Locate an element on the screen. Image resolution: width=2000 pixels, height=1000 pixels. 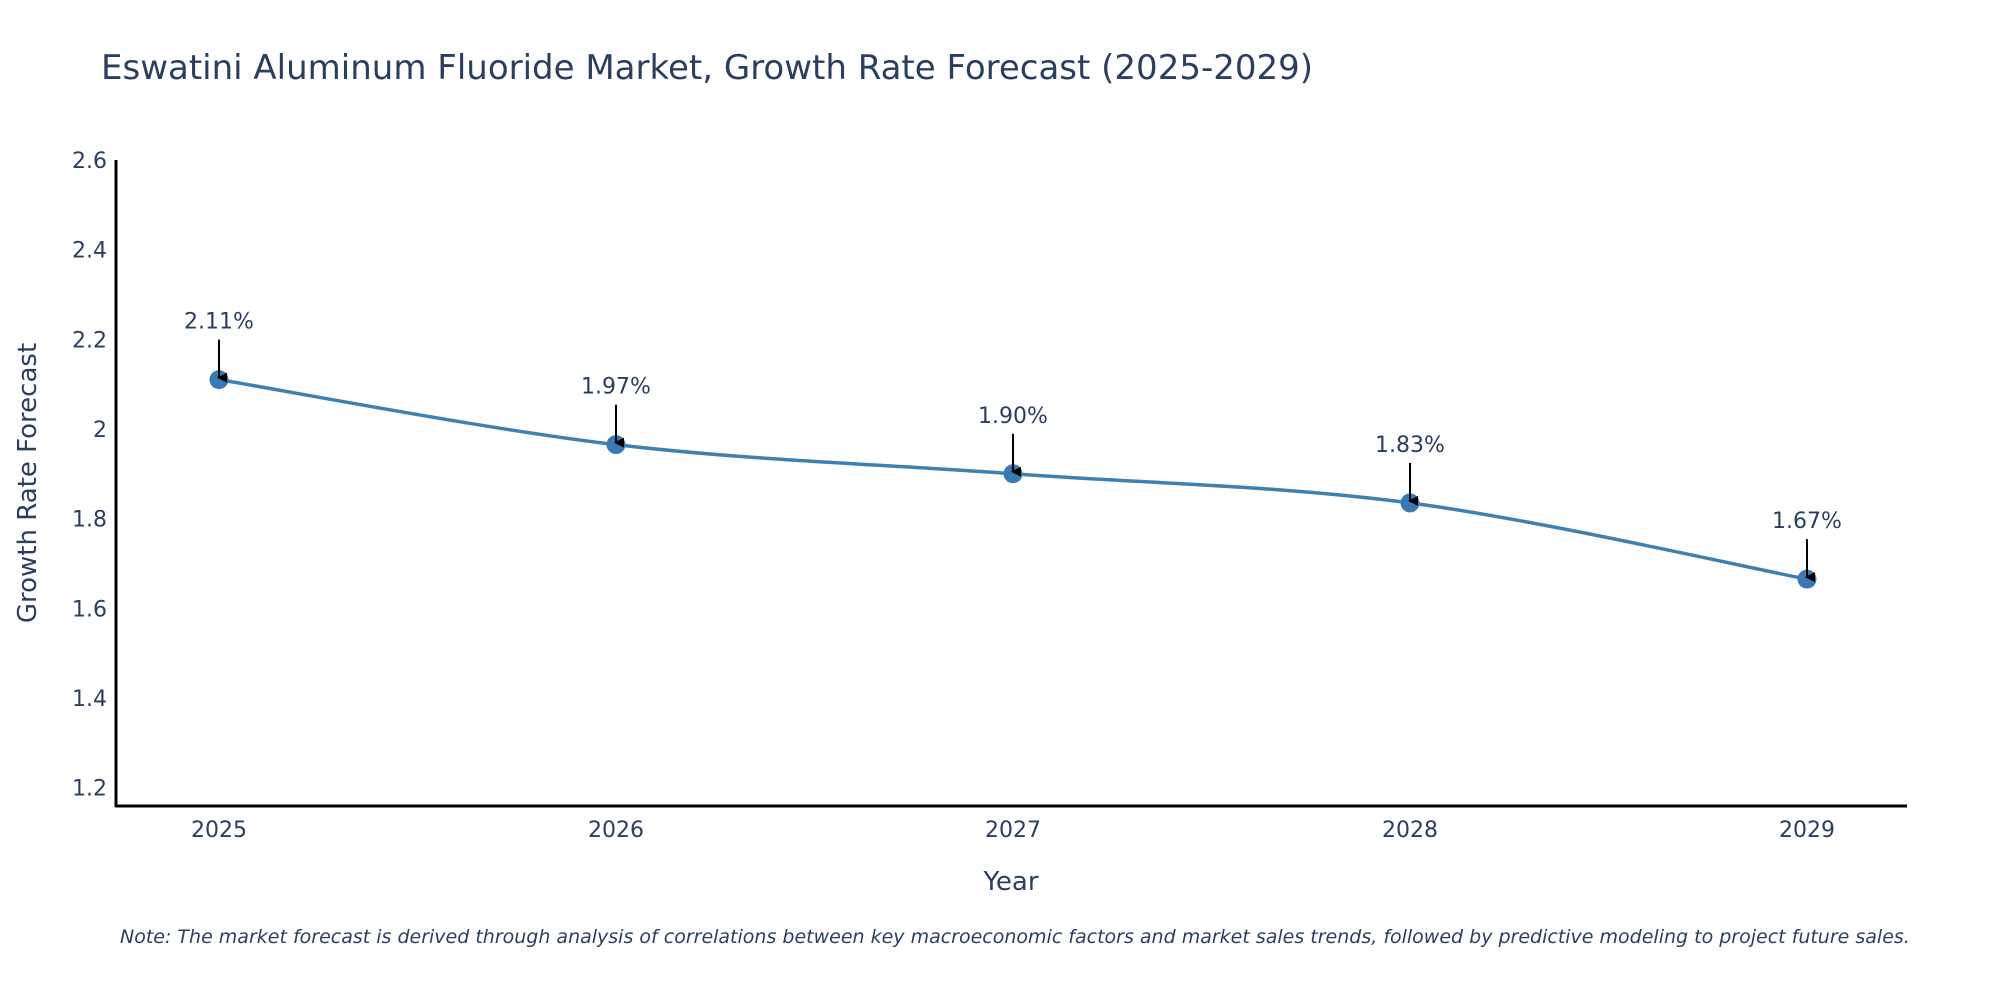
x-tick-label: 2029 is located at coordinates (1807, 830).